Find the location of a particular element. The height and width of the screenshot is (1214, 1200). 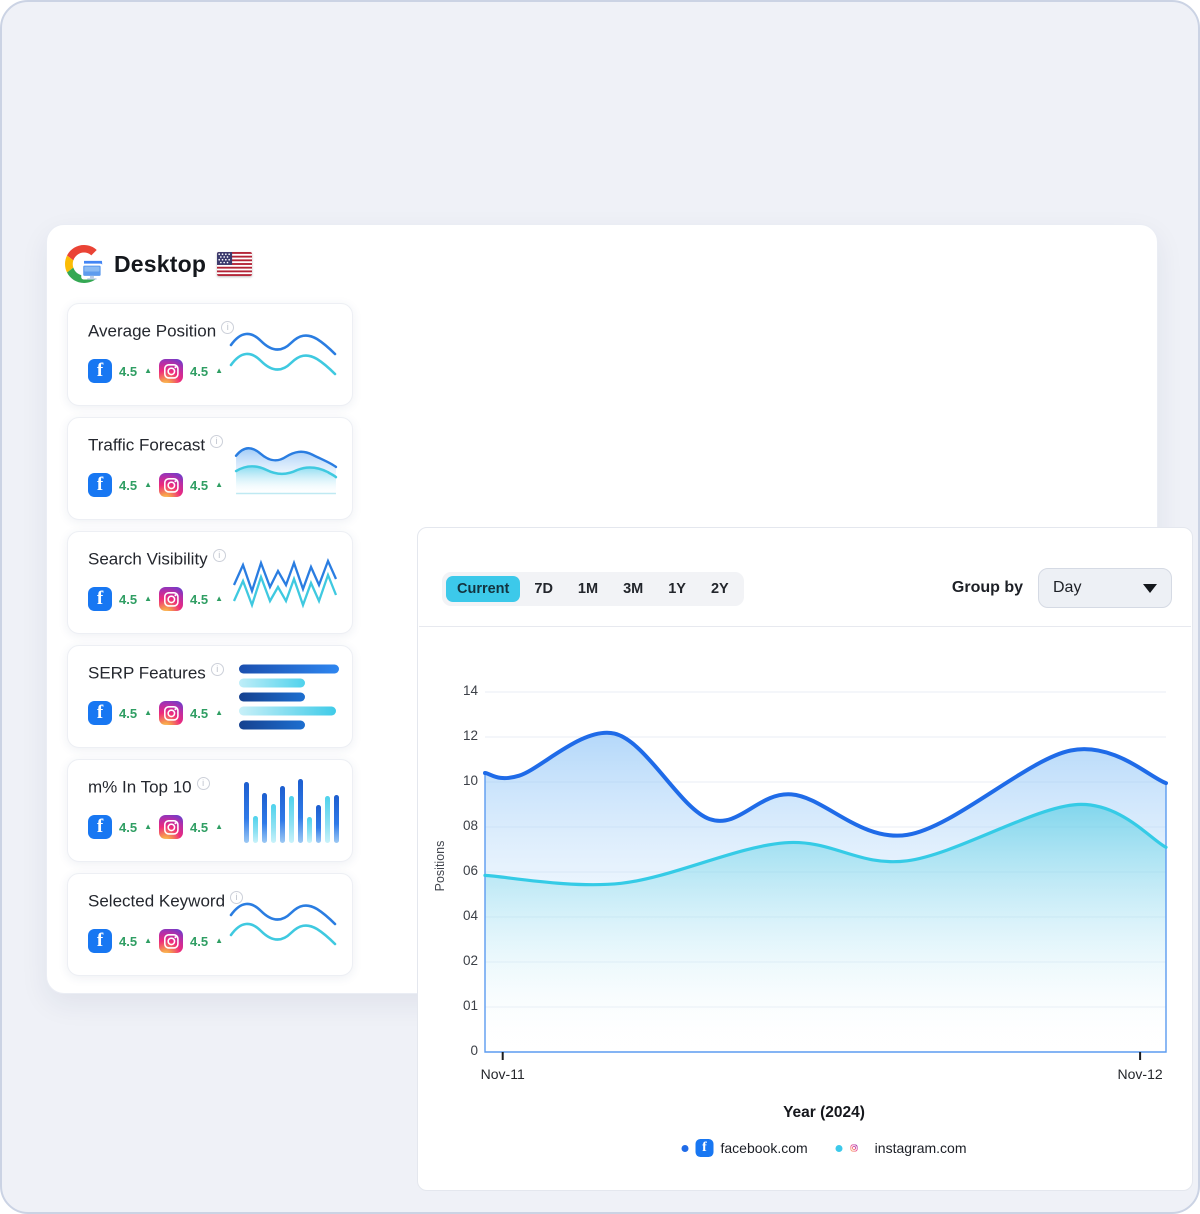

metric-title-text: Average Position is located at coordinates (152, 331).